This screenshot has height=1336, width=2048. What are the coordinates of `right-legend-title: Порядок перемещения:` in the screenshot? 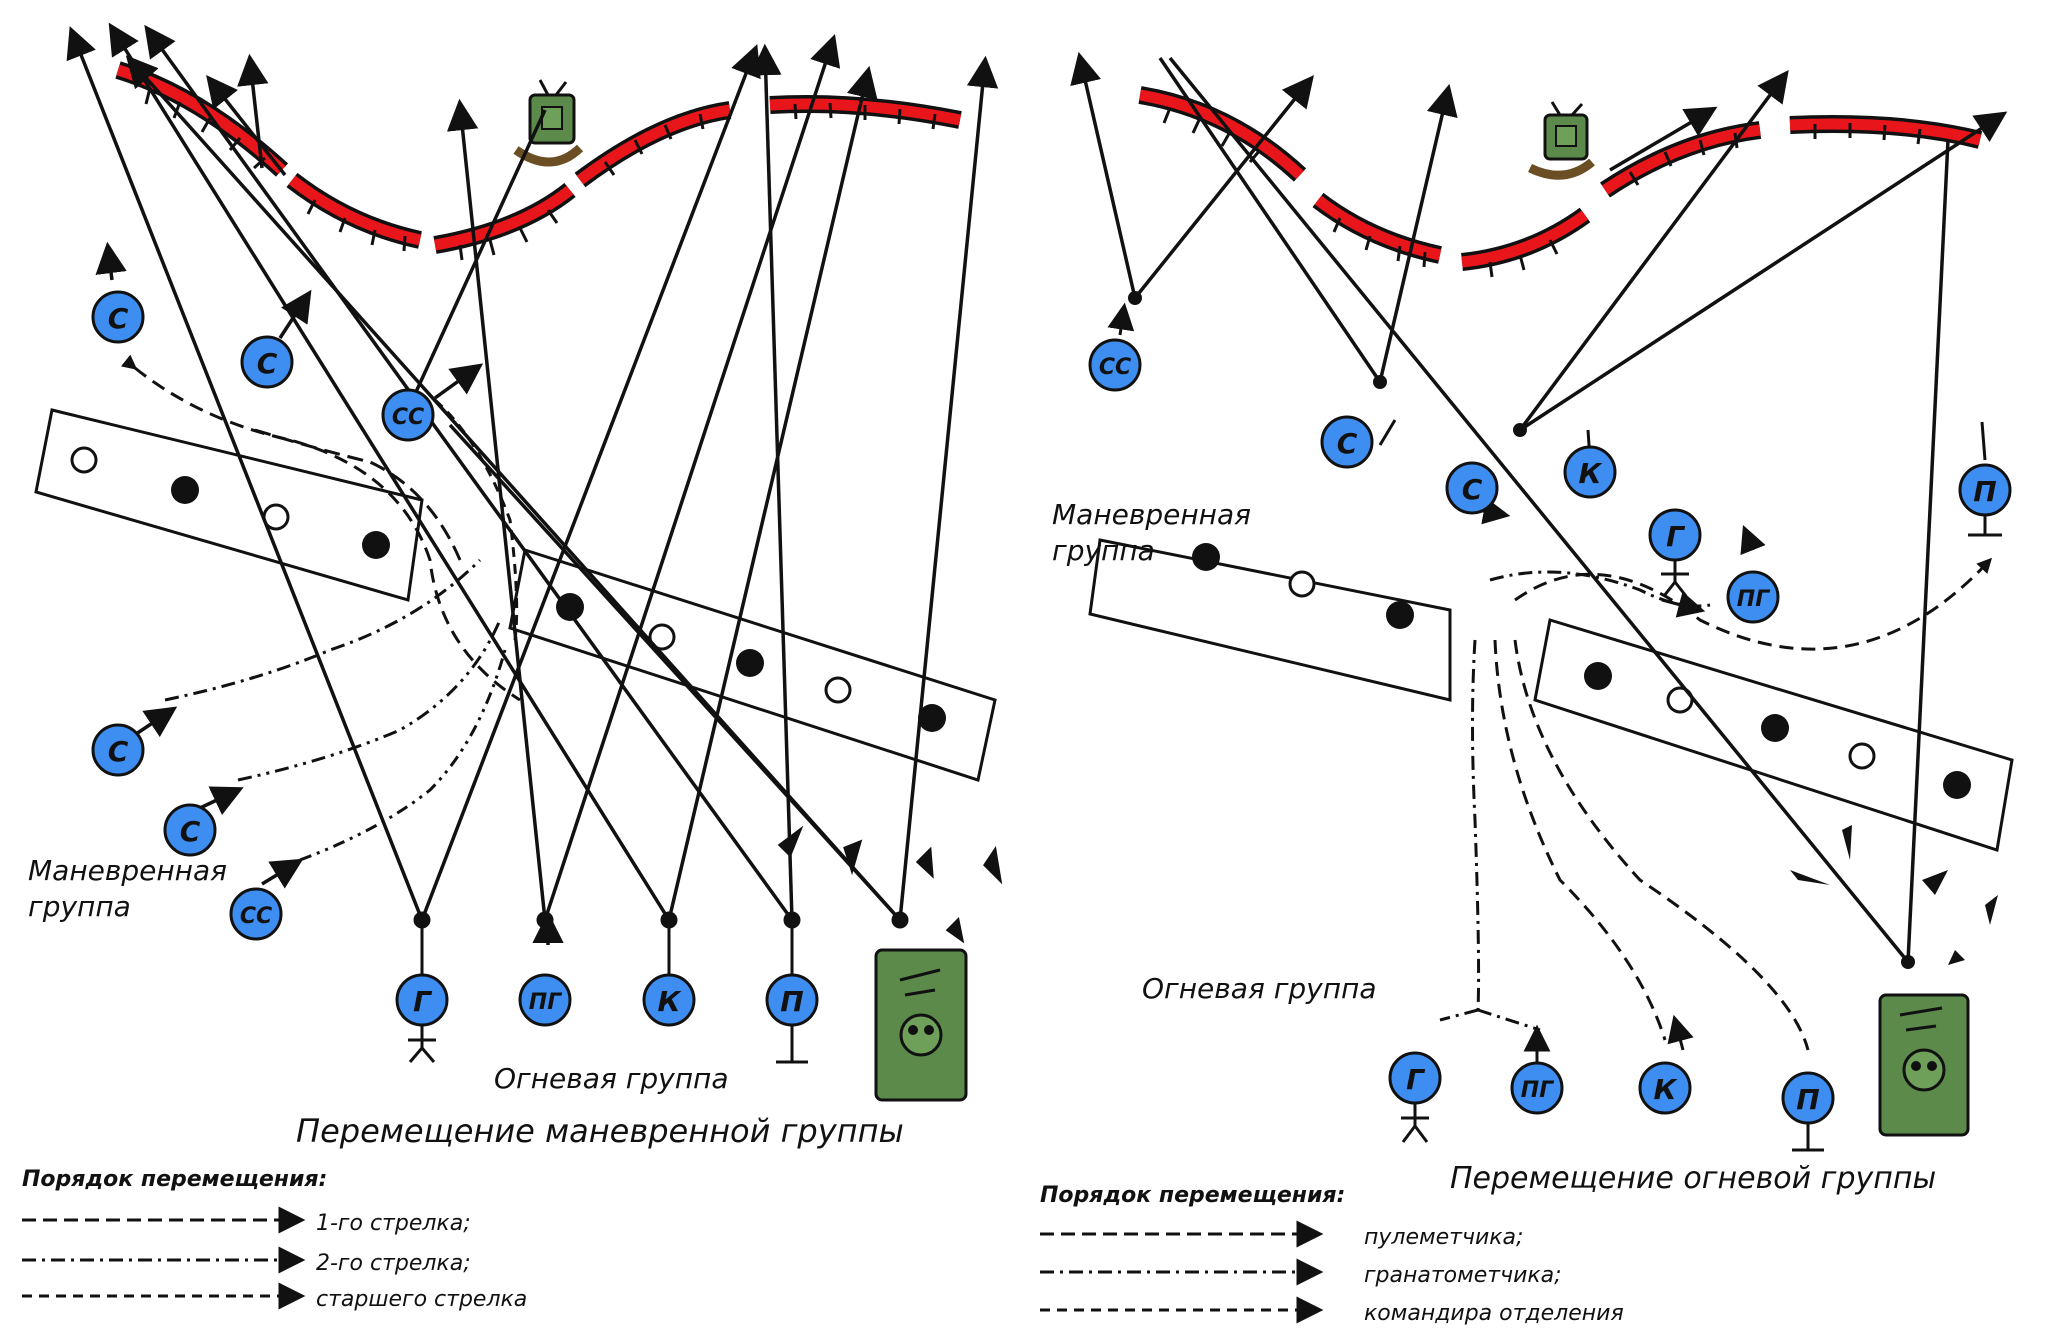 It's located at (1192, 1195).